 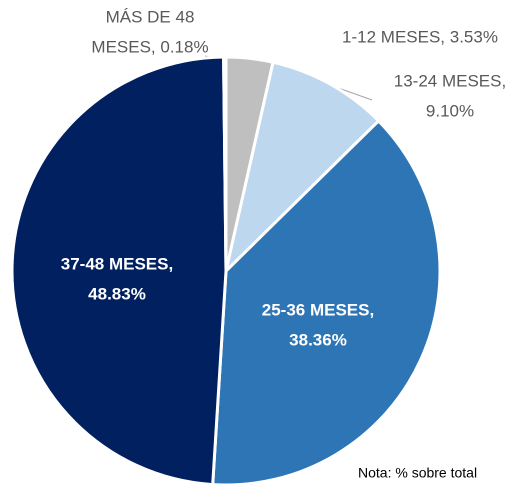 What do you see at coordinates (149, 46) in the screenshot?
I see `data-label: MESES, 0.18%` at bounding box center [149, 46].